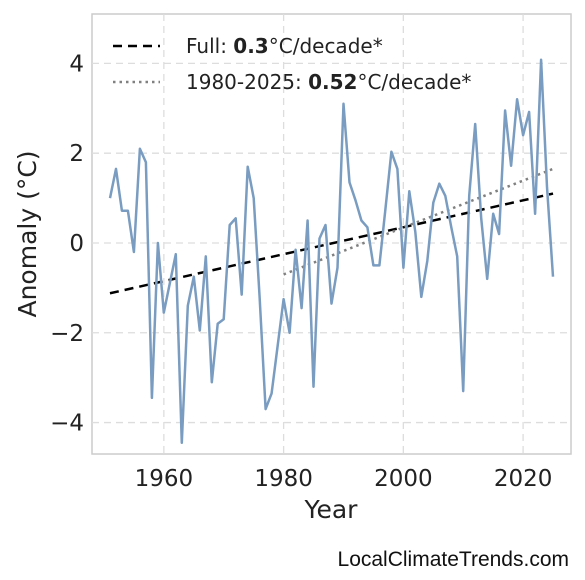 The width and height of the screenshot is (585, 580). Describe the element at coordinates (328, 82) in the screenshot. I see `legend-label: 1980-2025: 0.52°C/decade*` at that location.